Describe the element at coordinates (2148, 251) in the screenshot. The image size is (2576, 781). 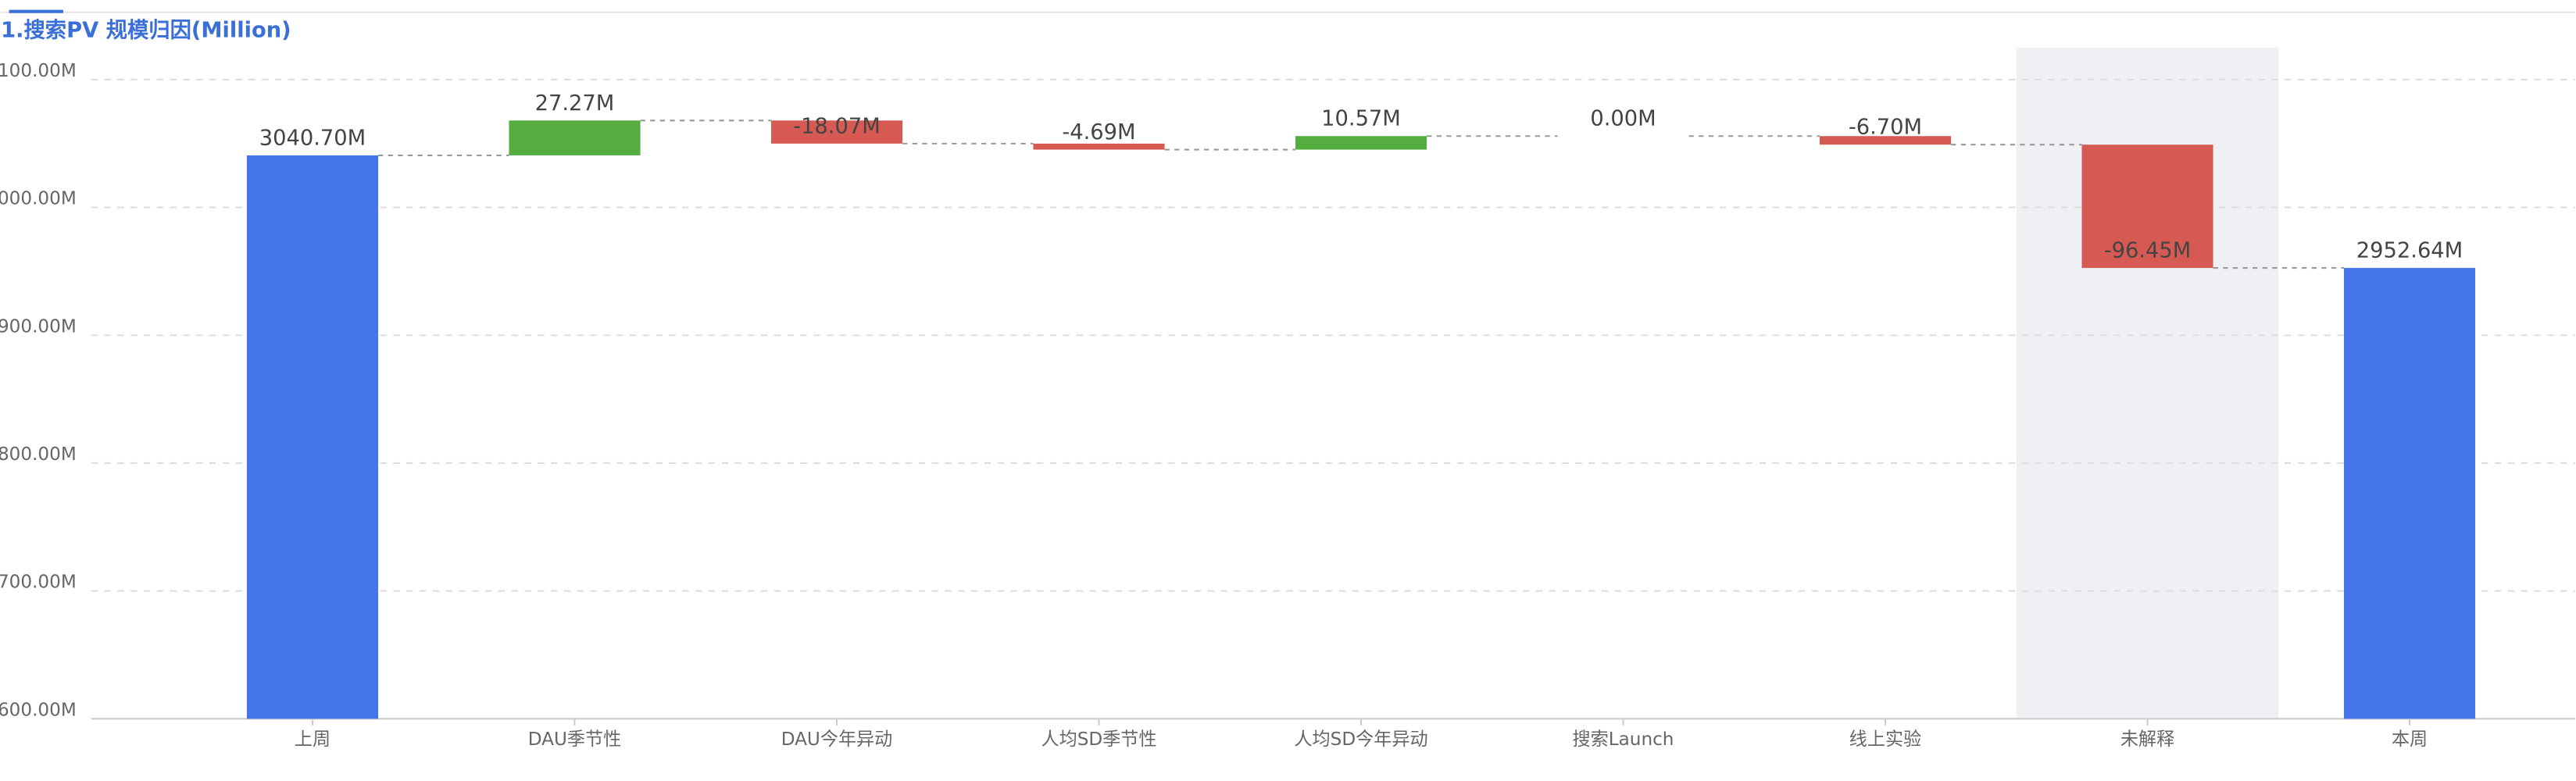
I see `value-label: -96.45M` at that location.